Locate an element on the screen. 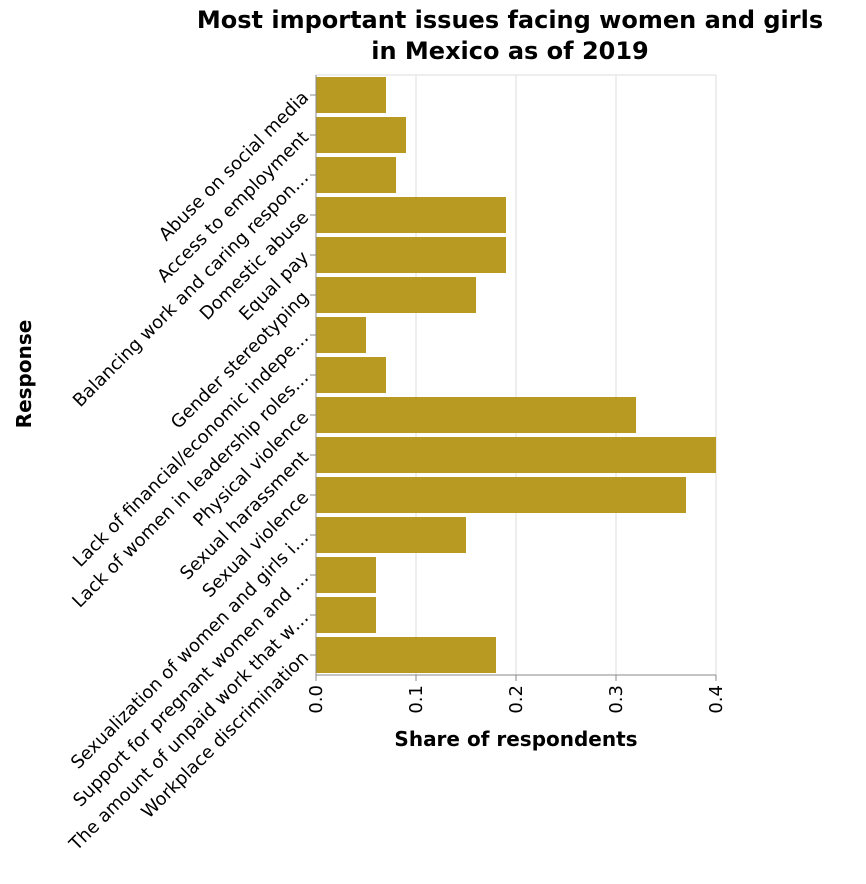 This screenshot has width=866, height=884. x-tick-label: 0.2 is located at coordinates (516, 699).